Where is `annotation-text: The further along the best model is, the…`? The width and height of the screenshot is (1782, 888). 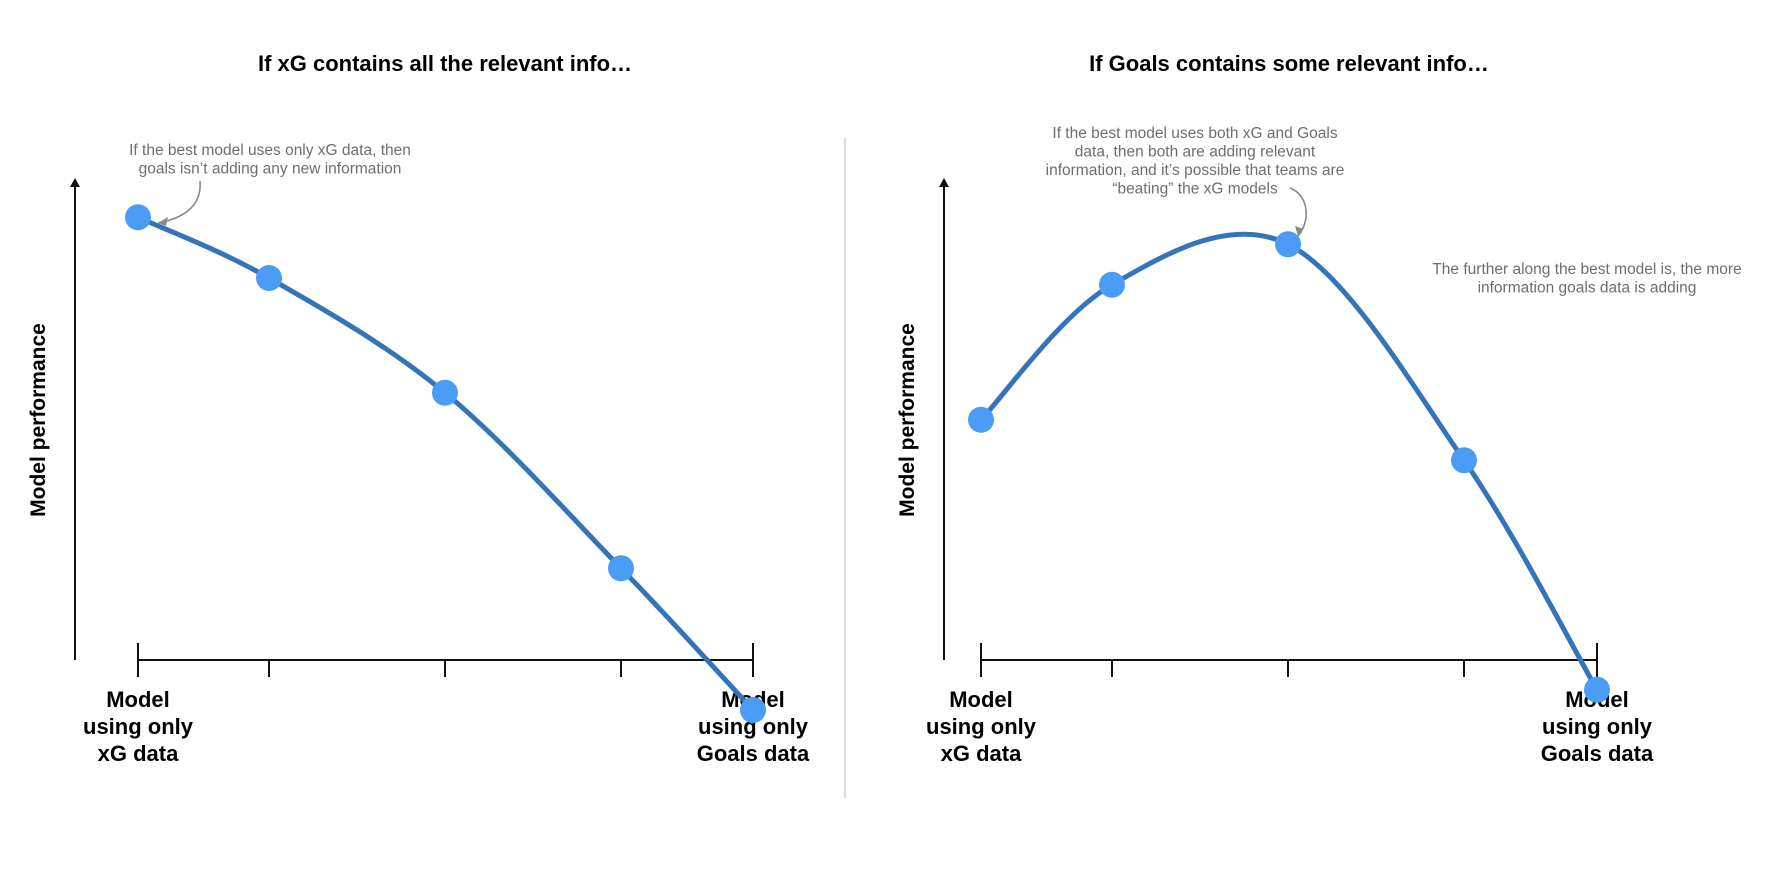 annotation-text: The further along the best model is, the… is located at coordinates (1586, 279).